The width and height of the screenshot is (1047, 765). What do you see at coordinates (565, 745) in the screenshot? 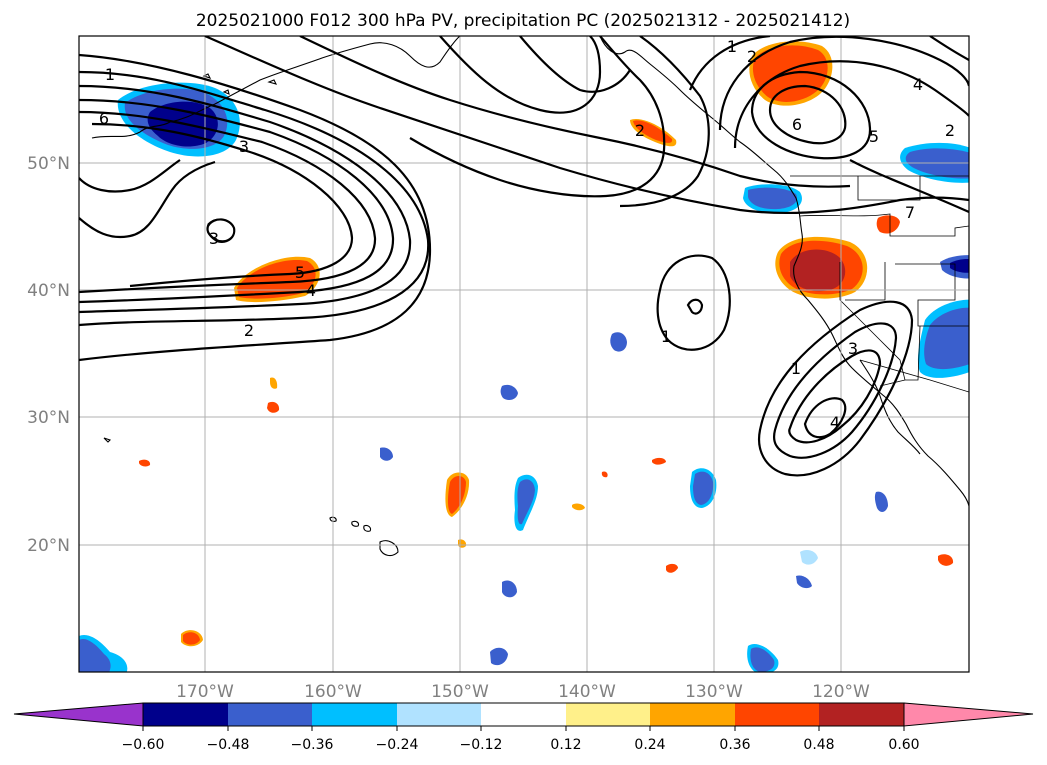
I see `colorbar-tick-label: 0.12` at bounding box center [565, 745].